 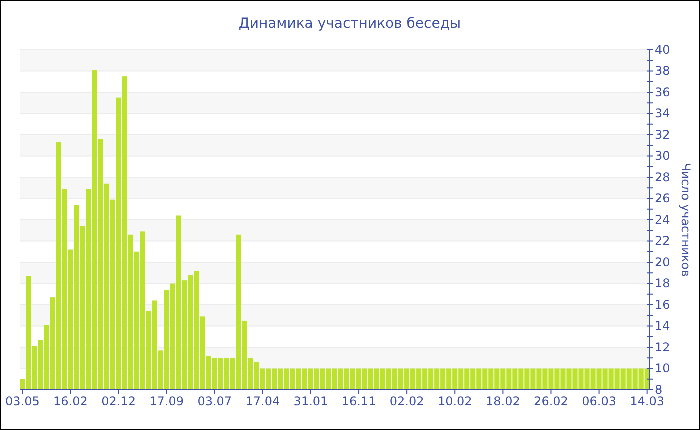 What do you see at coordinates (662, 156) in the screenshot?
I see `y-tick-label: 30` at bounding box center [662, 156].